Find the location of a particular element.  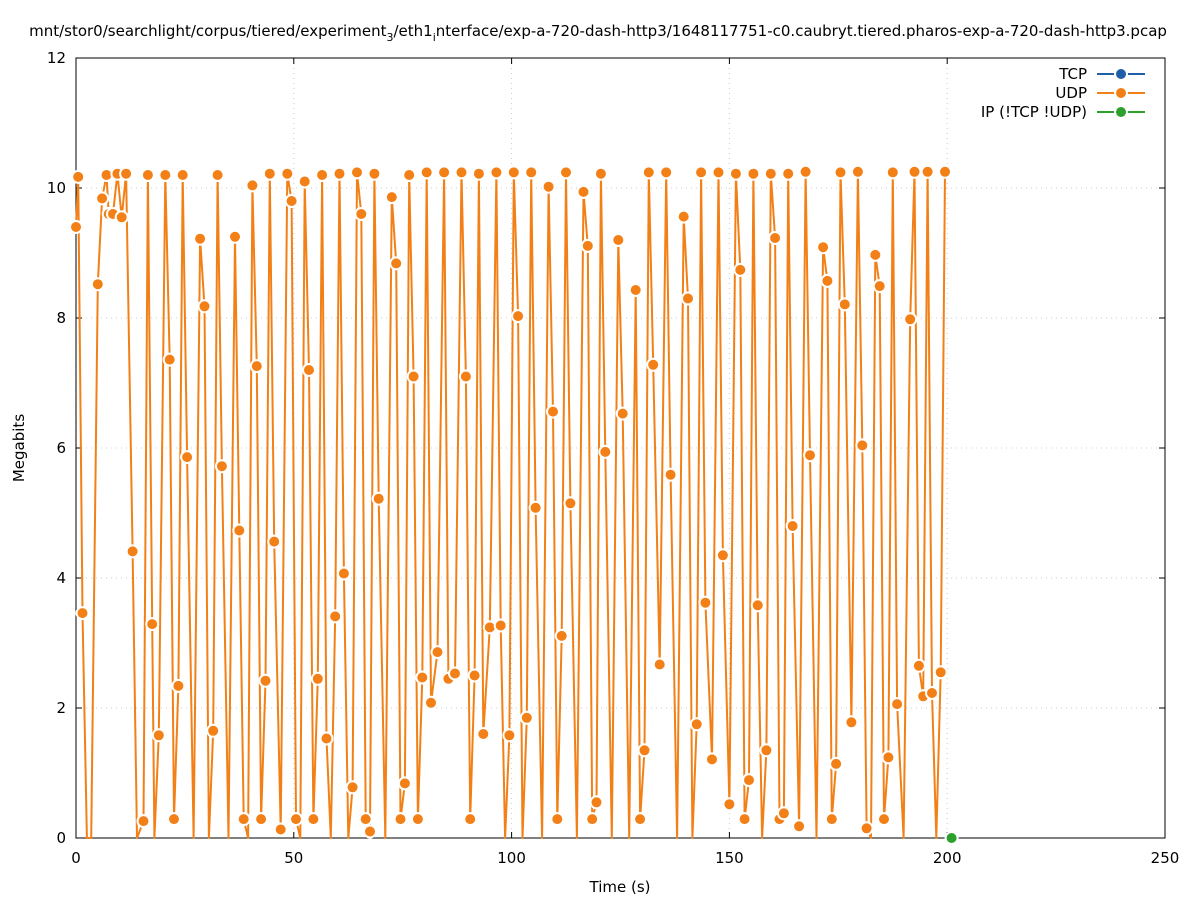

y-tick-label: 12 is located at coordinates (56, 58).